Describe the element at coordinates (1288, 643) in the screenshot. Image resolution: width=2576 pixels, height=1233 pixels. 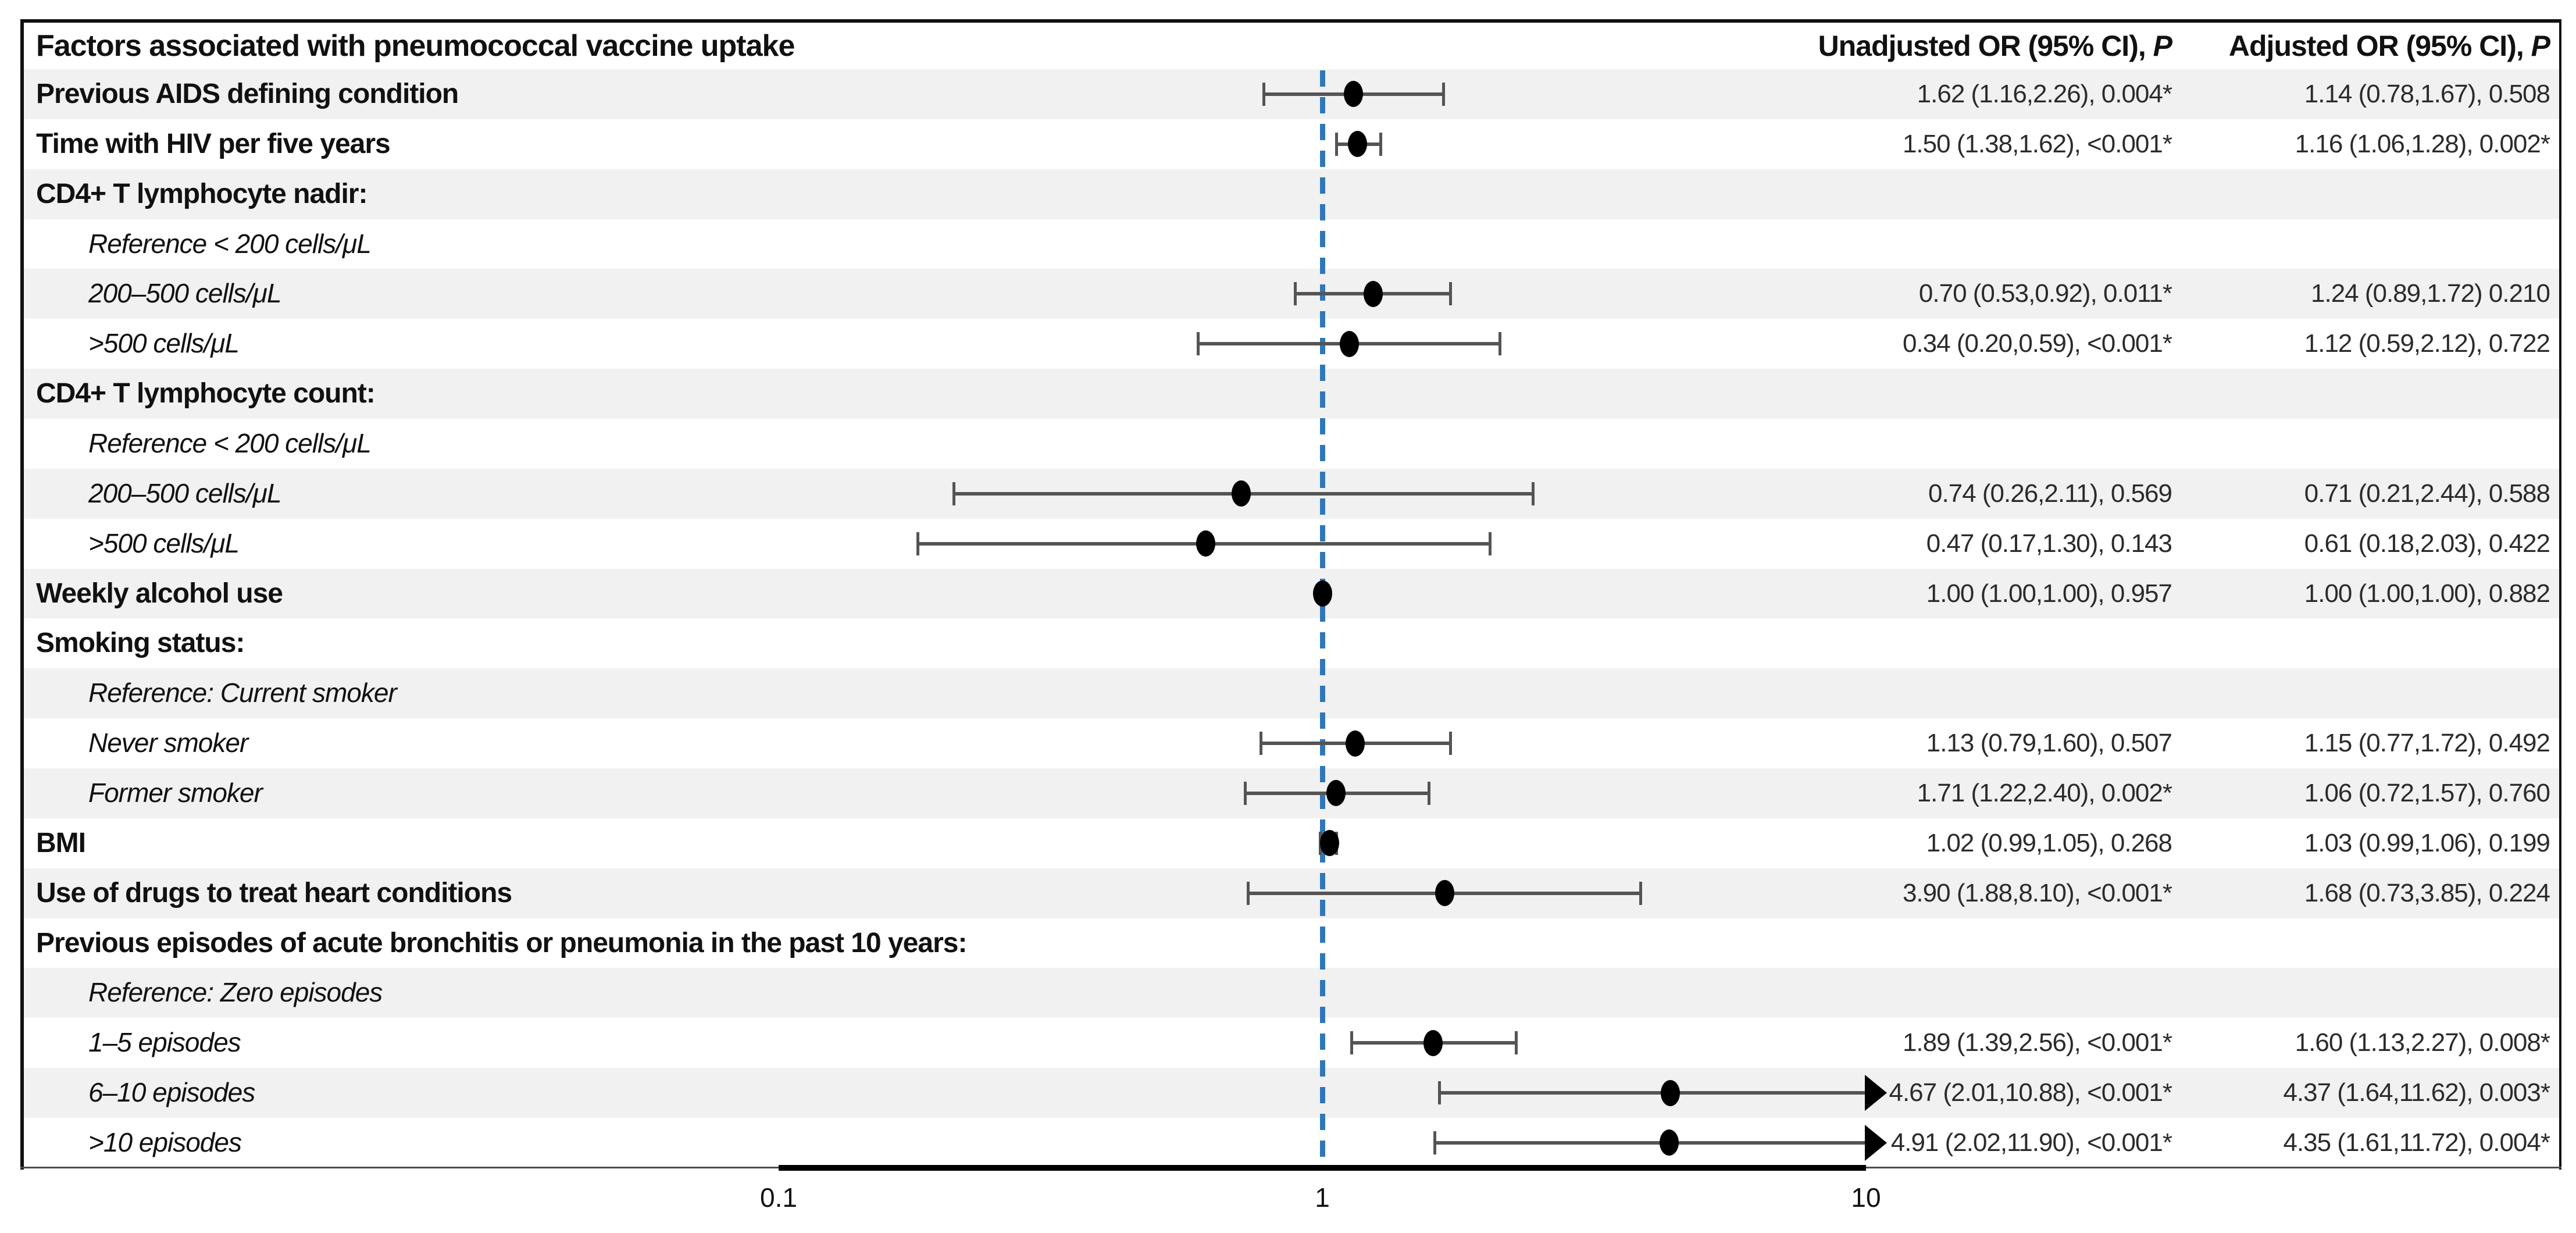
I see `table-row: Smoking status:` at that location.